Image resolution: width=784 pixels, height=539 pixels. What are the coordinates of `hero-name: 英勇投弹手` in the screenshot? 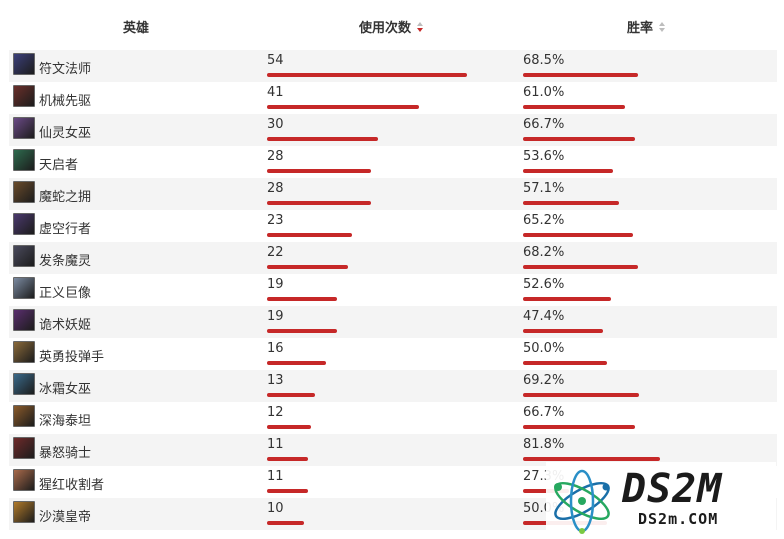 It's located at (72, 357).